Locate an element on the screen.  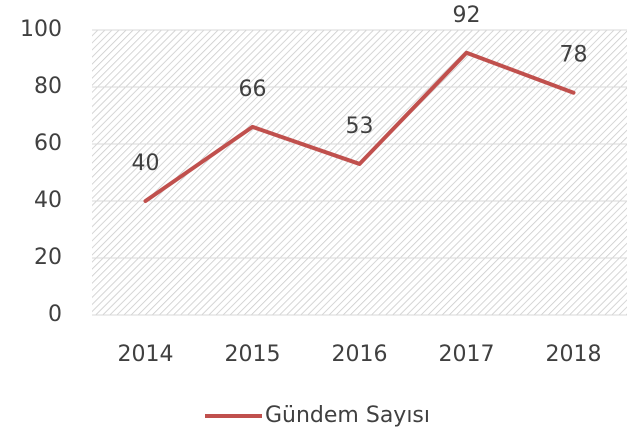
x-tick-label: 2018 is located at coordinates (574, 354).